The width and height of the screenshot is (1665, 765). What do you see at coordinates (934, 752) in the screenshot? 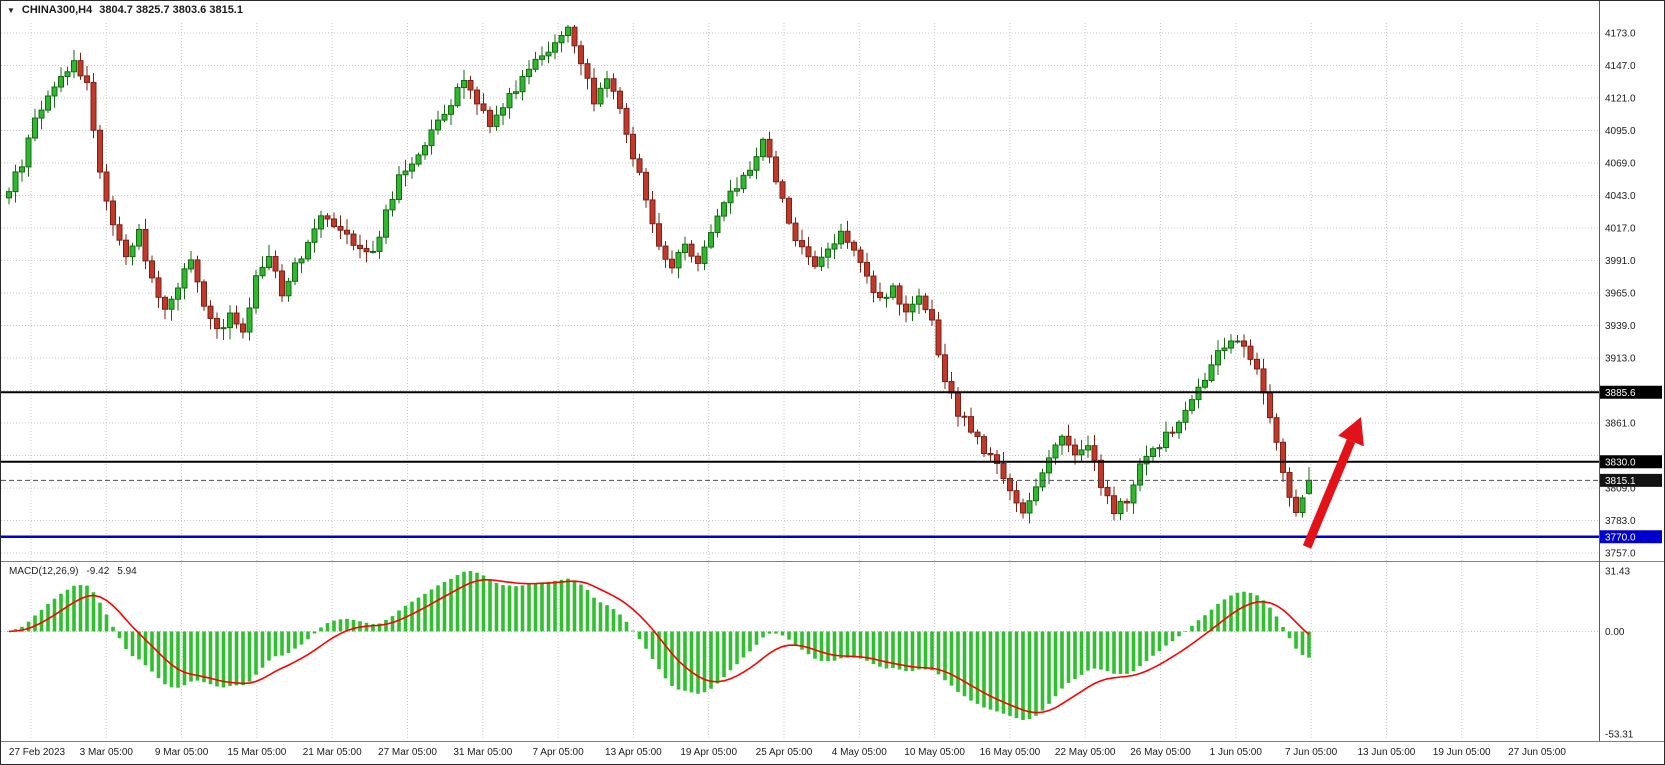
I see `time-axis-label: 10 May 05:00` at bounding box center [934, 752].